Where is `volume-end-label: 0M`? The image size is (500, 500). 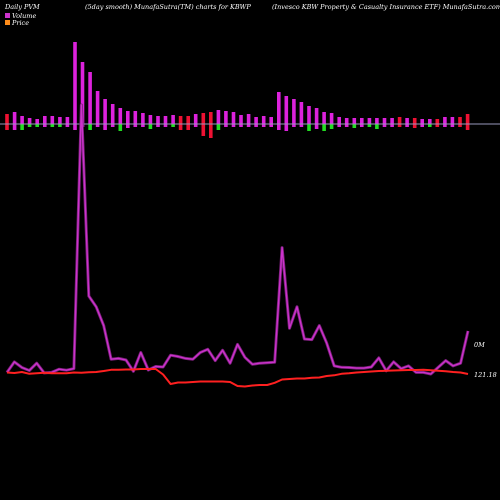
volume-end-label: 0M is located at coordinates (479, 345).